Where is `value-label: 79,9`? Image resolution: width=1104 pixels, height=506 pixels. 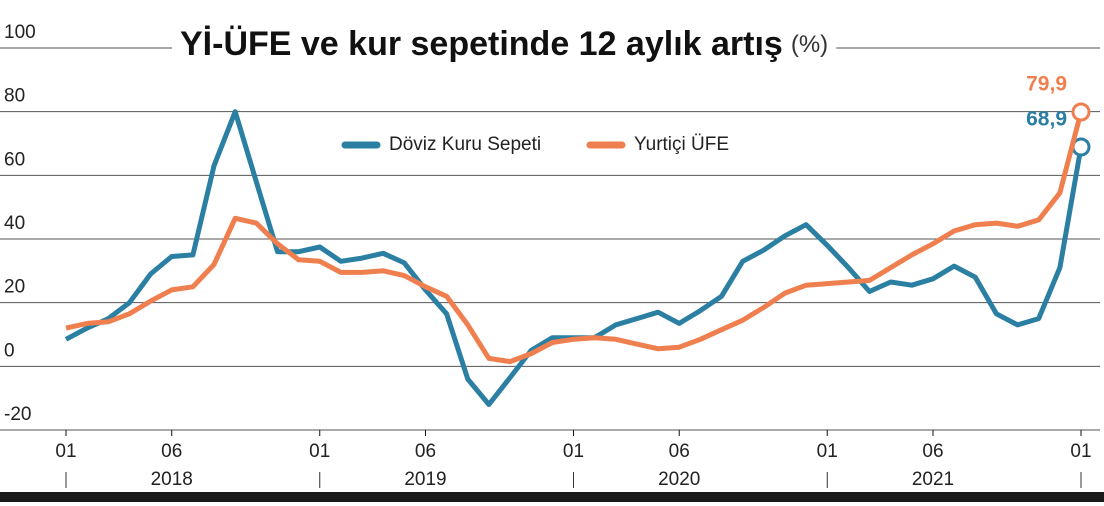
value-label: 79,9 is located at coordinates (1046, 84).